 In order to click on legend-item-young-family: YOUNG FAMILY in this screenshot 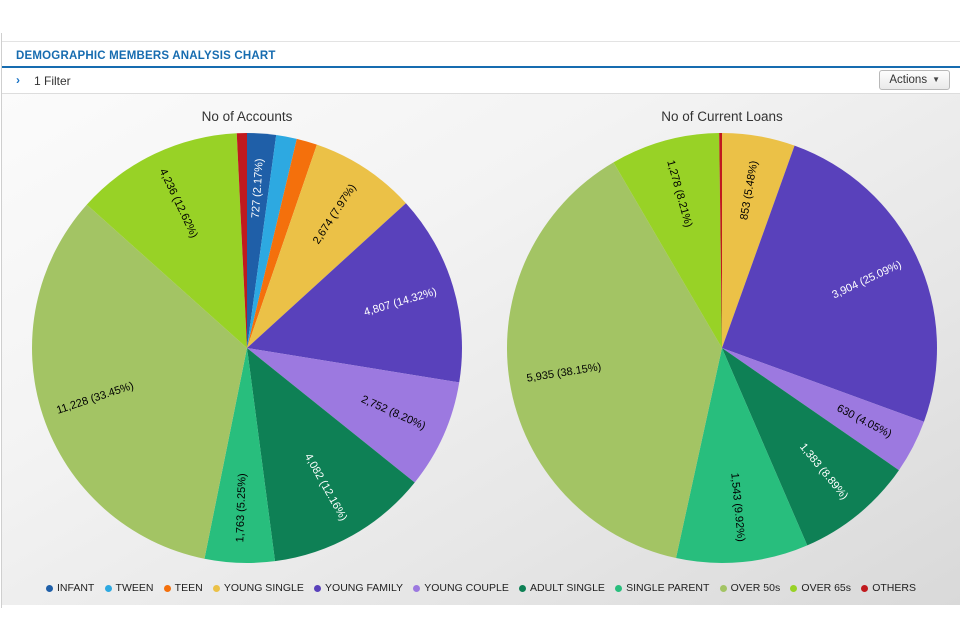, I will do `click(358, 588)`.